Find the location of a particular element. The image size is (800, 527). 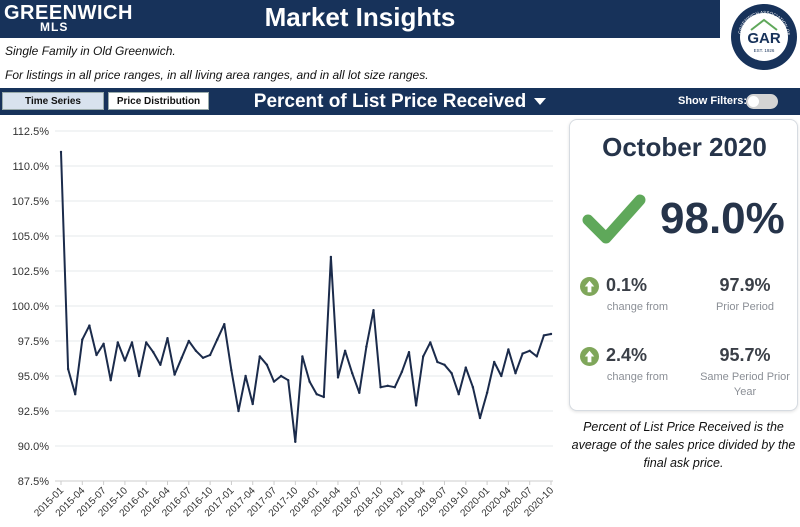

change-prior-period-label: change from is located at coordinates (637, 307).